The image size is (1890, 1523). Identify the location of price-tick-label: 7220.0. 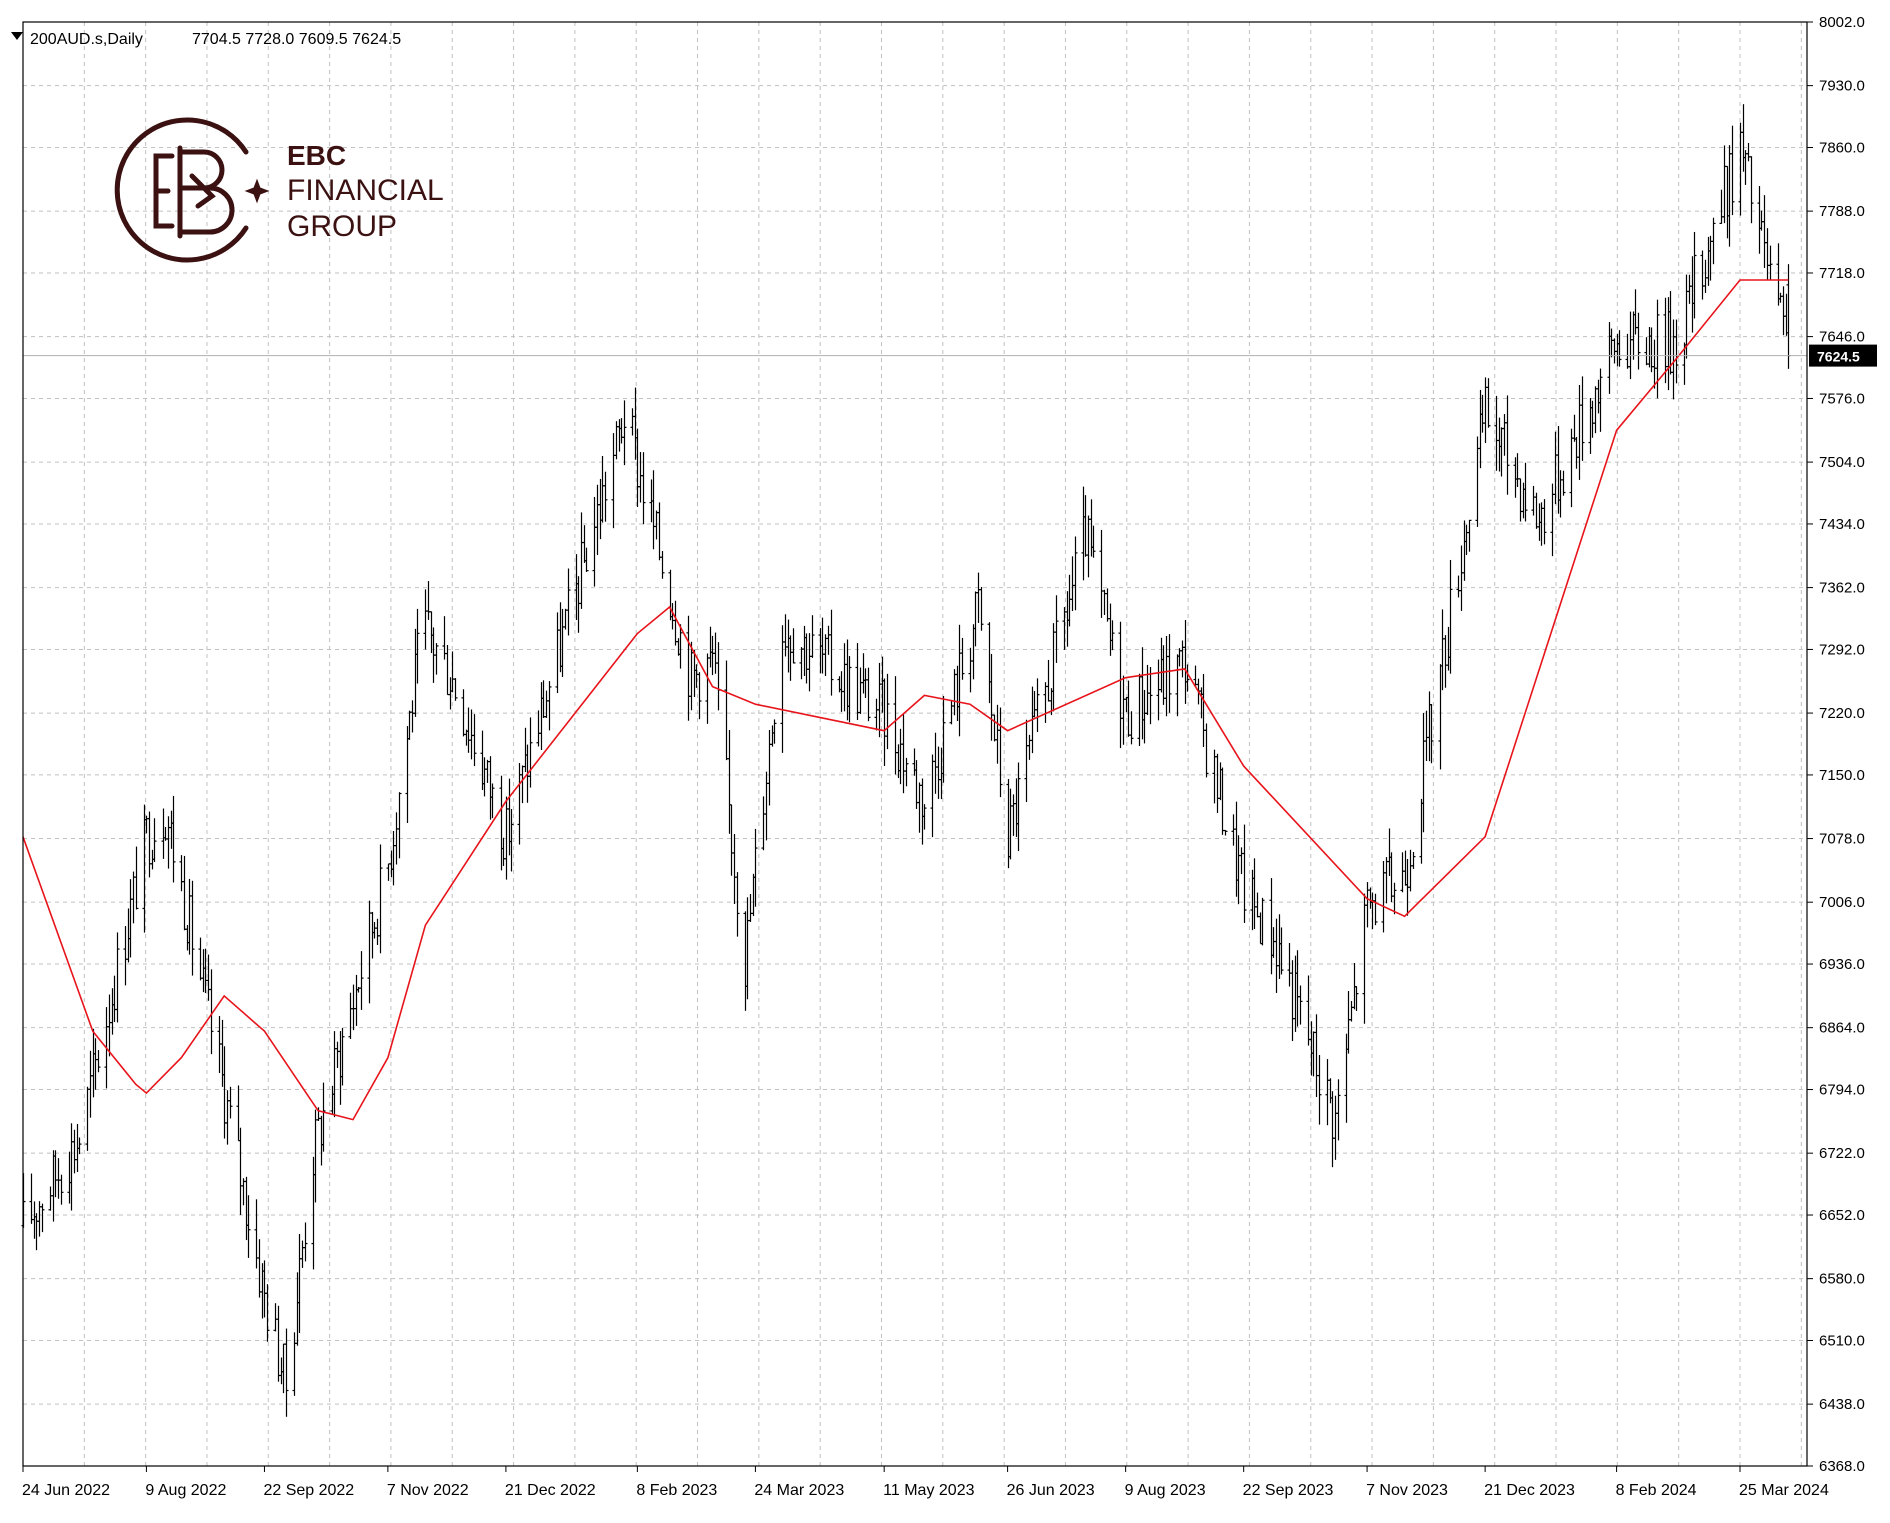
(1842, 713).